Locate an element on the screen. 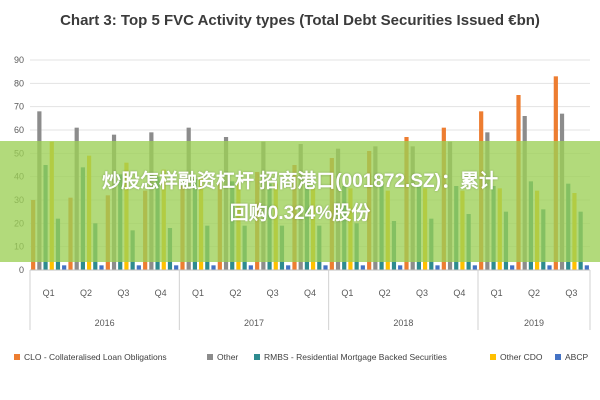  banner-line-1: 炒股怎样融资杠杆 招商港口(001872.SZ)：累计 is located at coordinates (300, 181).